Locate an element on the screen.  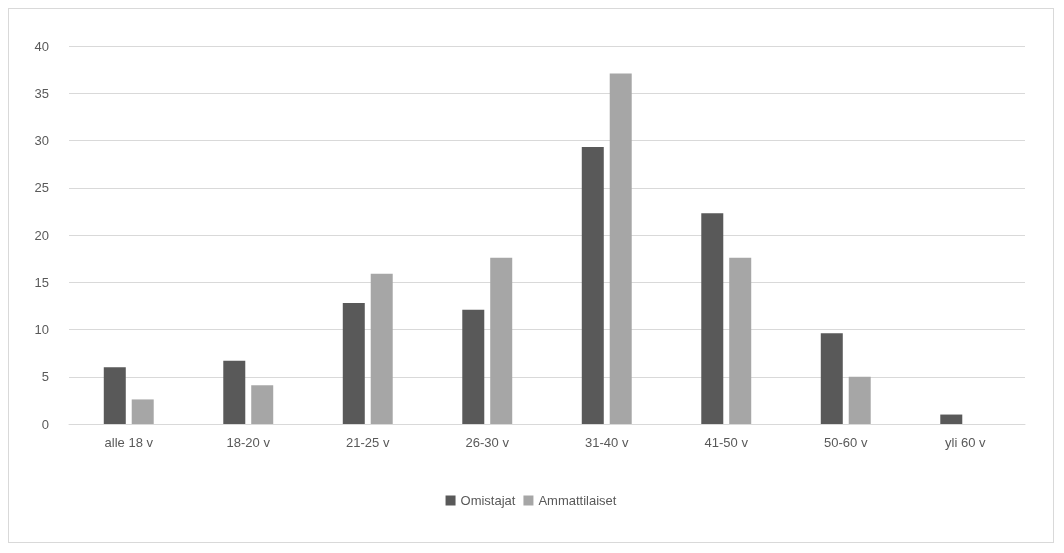
x-tick-label: 41-50 v is located at coordinates (726, 442).